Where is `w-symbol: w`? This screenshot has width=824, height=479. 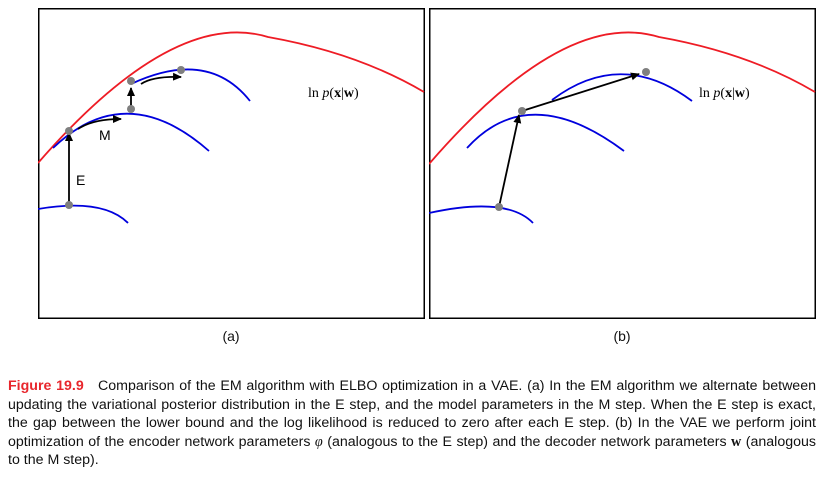 w-symbol: w is located at coordinates (736, 441).